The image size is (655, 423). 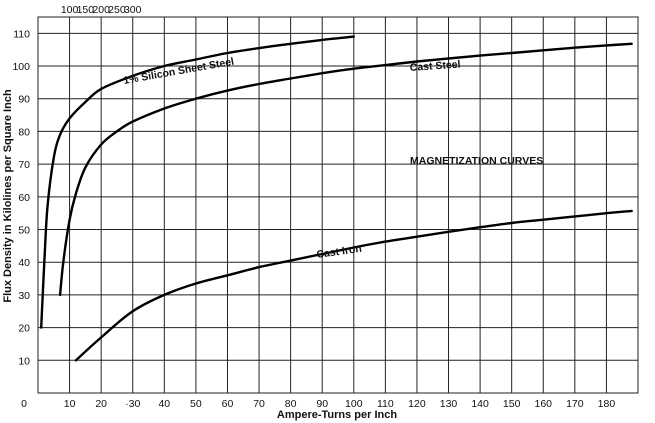 I want to click on x-tick-label: 170, so click(x=575, y=404).